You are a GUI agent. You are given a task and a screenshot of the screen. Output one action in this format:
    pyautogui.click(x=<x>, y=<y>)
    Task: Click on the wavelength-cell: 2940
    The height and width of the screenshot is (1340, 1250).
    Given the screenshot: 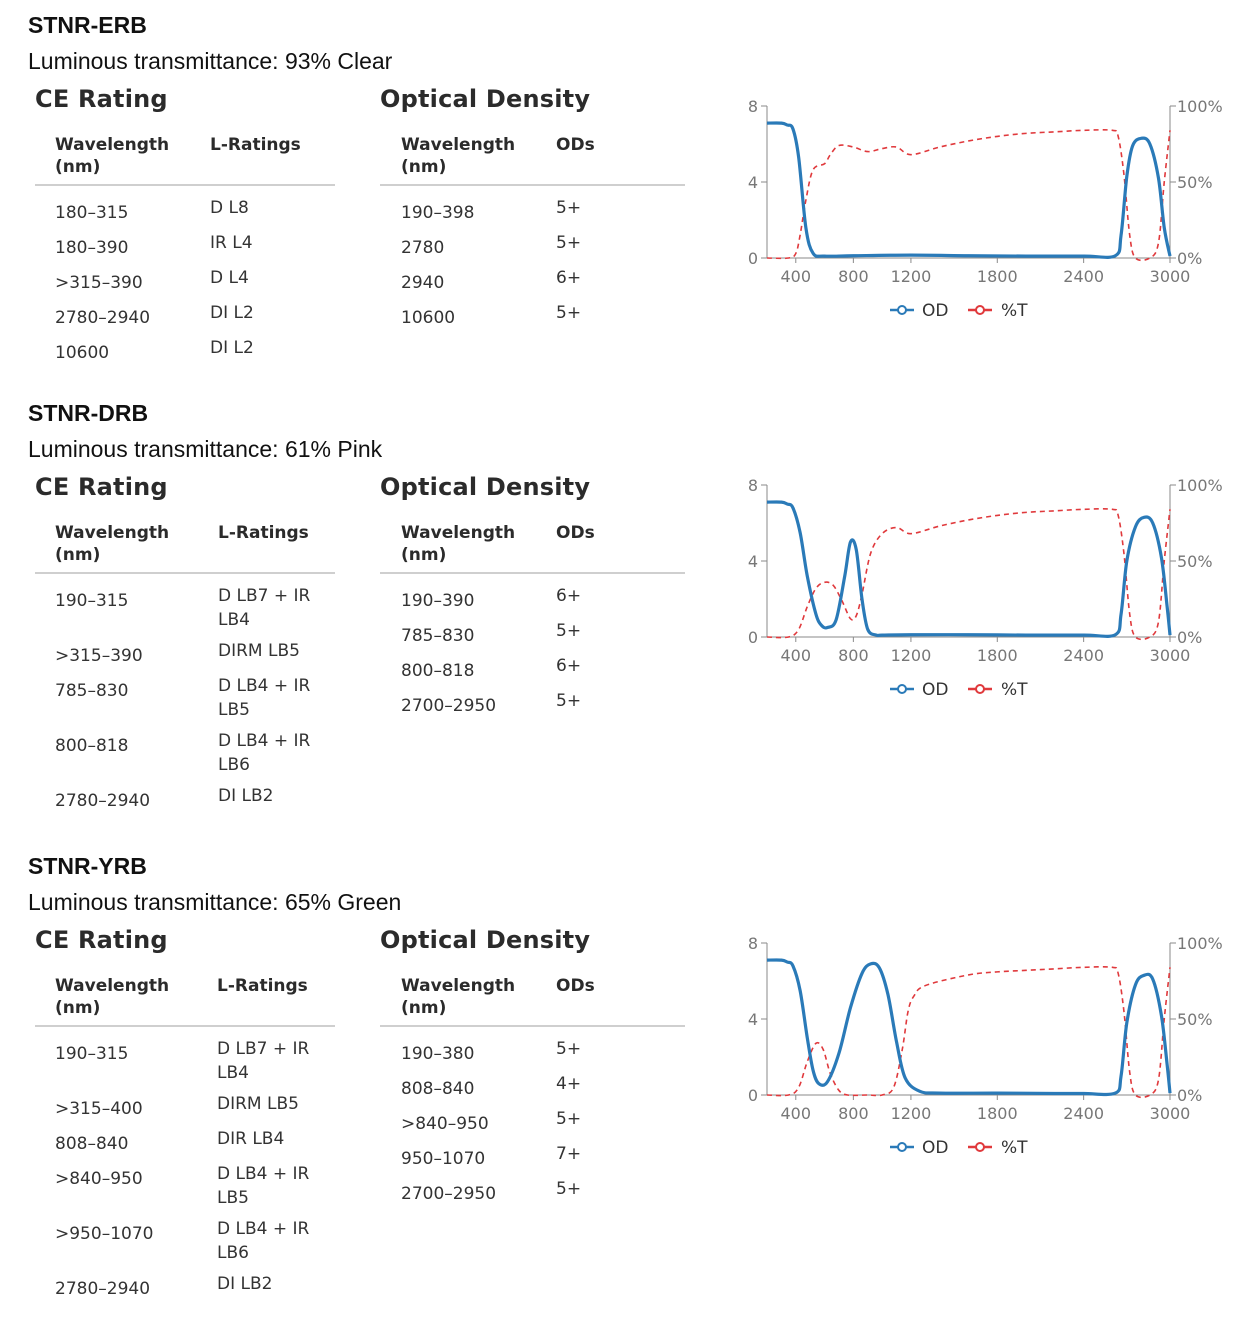 What is the action you would take?
    pyautogui.click(x=423, y=283)
    